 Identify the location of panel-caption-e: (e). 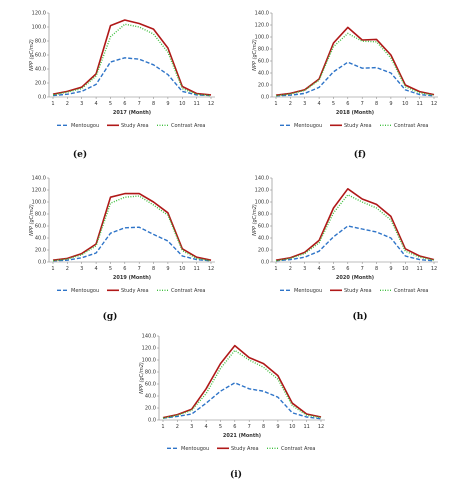
(80, 155).